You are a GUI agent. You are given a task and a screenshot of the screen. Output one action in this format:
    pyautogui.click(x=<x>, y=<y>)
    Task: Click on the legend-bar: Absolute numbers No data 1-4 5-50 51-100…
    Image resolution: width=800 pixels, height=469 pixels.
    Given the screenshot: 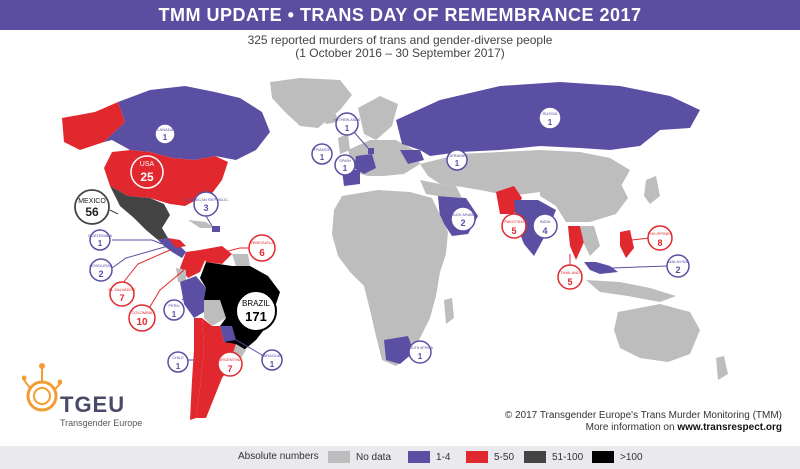 What is the action you would take?
    pyautogui.click(x=400, y=457)
    